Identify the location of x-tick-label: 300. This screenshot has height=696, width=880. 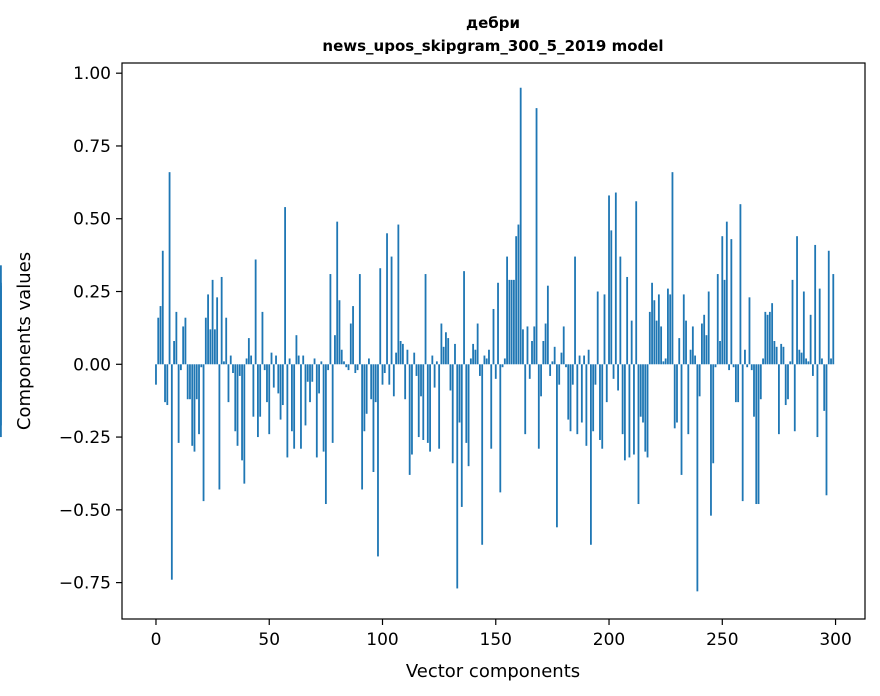
(835, 640).